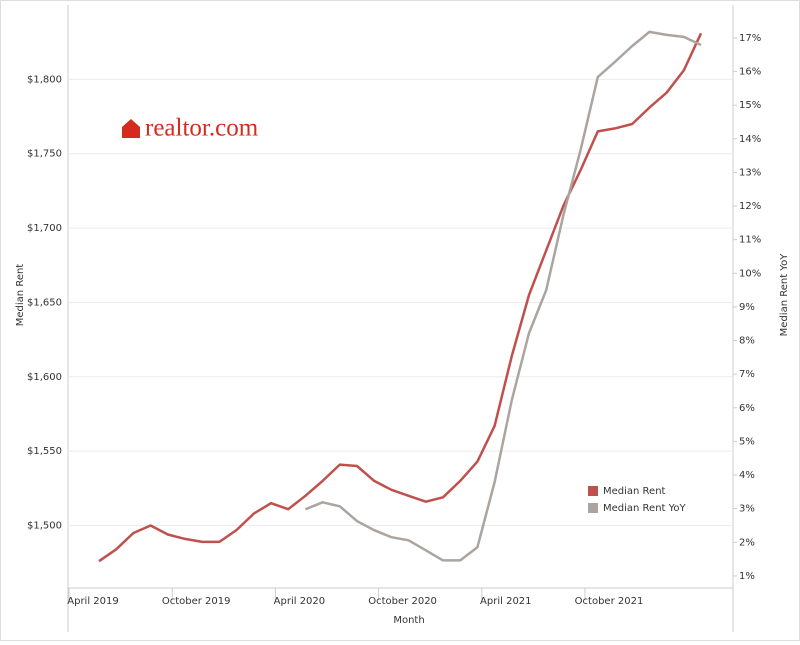  Describe the element at coordinates (750, 139) in the screenshot. I see `y2-tick-label: 14%` at that location.